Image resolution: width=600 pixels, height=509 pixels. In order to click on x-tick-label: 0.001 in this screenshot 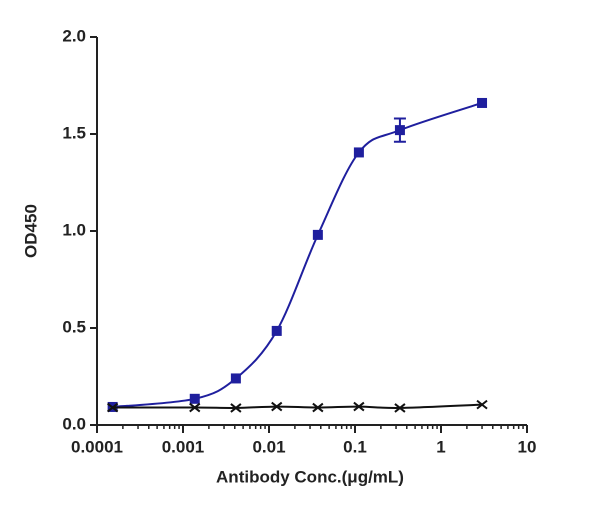, I will do `click(183, 446)`.